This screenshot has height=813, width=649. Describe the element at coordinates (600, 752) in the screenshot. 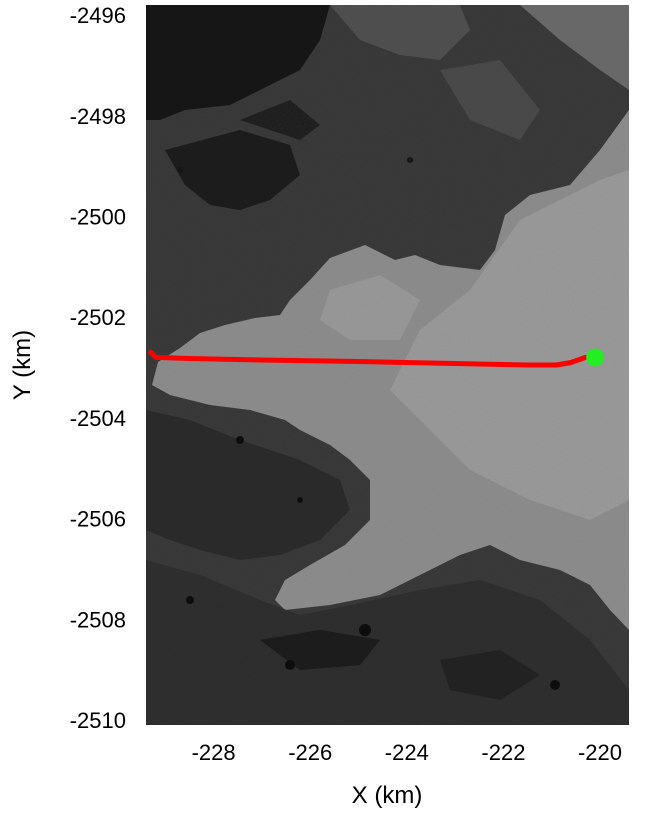

I see `x-tick-label: -220` at that location.